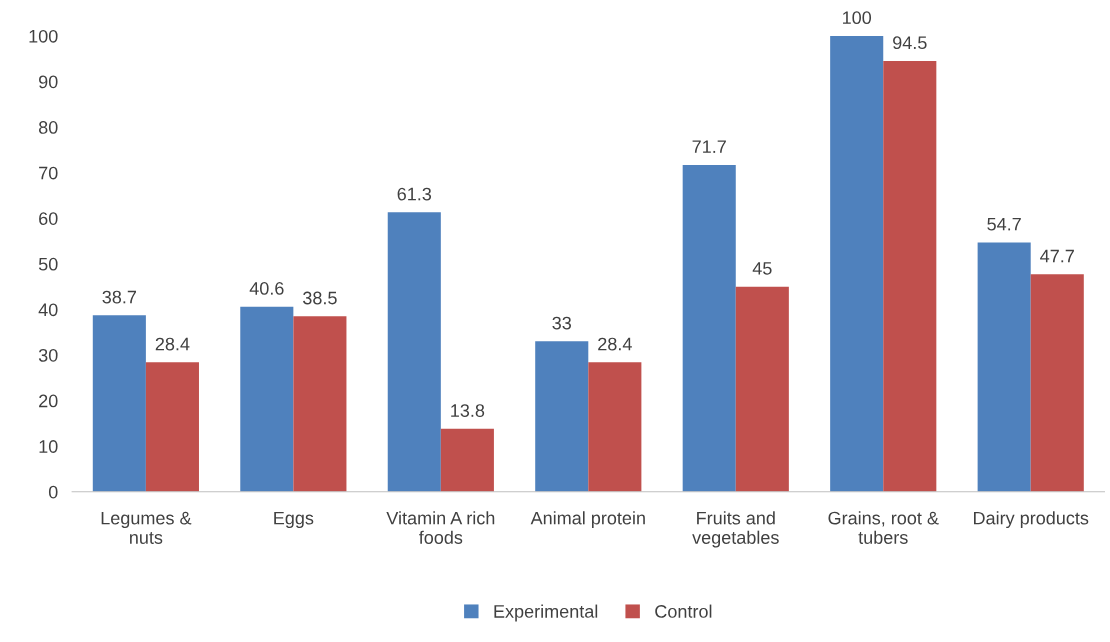  What do you see at coordinates (48, 218) in the screenshot?
I see `y-tick-label: 60` at bounding box center [48, 218].